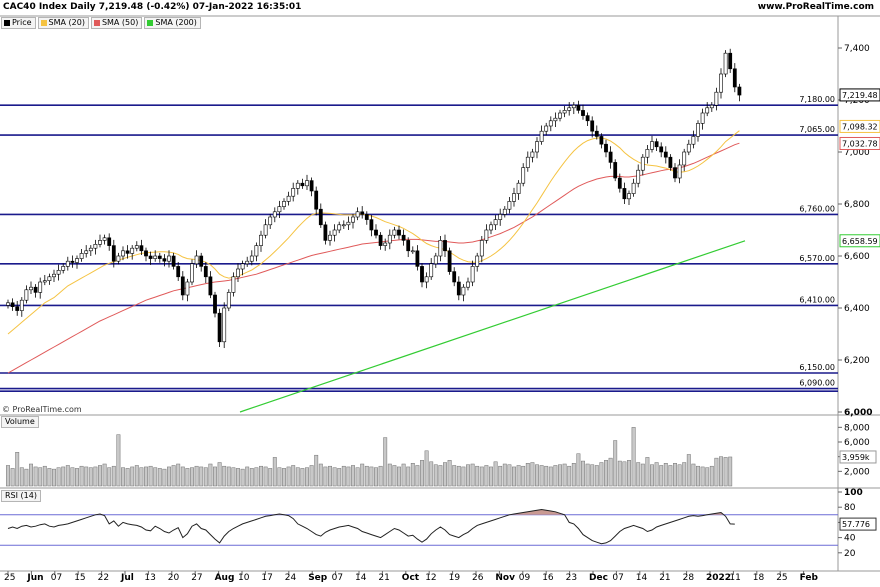 The width and height of the screenshot is (880, 587). I want to click on x-tick-label: 25, so click(9, 578).